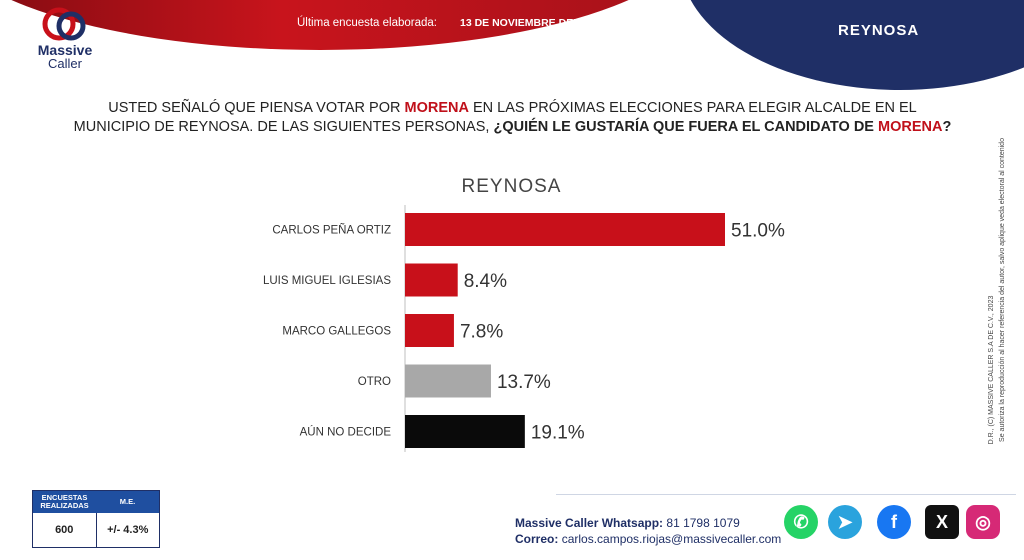  I want to click on instagram-icon: ◎, so click(983, 522).